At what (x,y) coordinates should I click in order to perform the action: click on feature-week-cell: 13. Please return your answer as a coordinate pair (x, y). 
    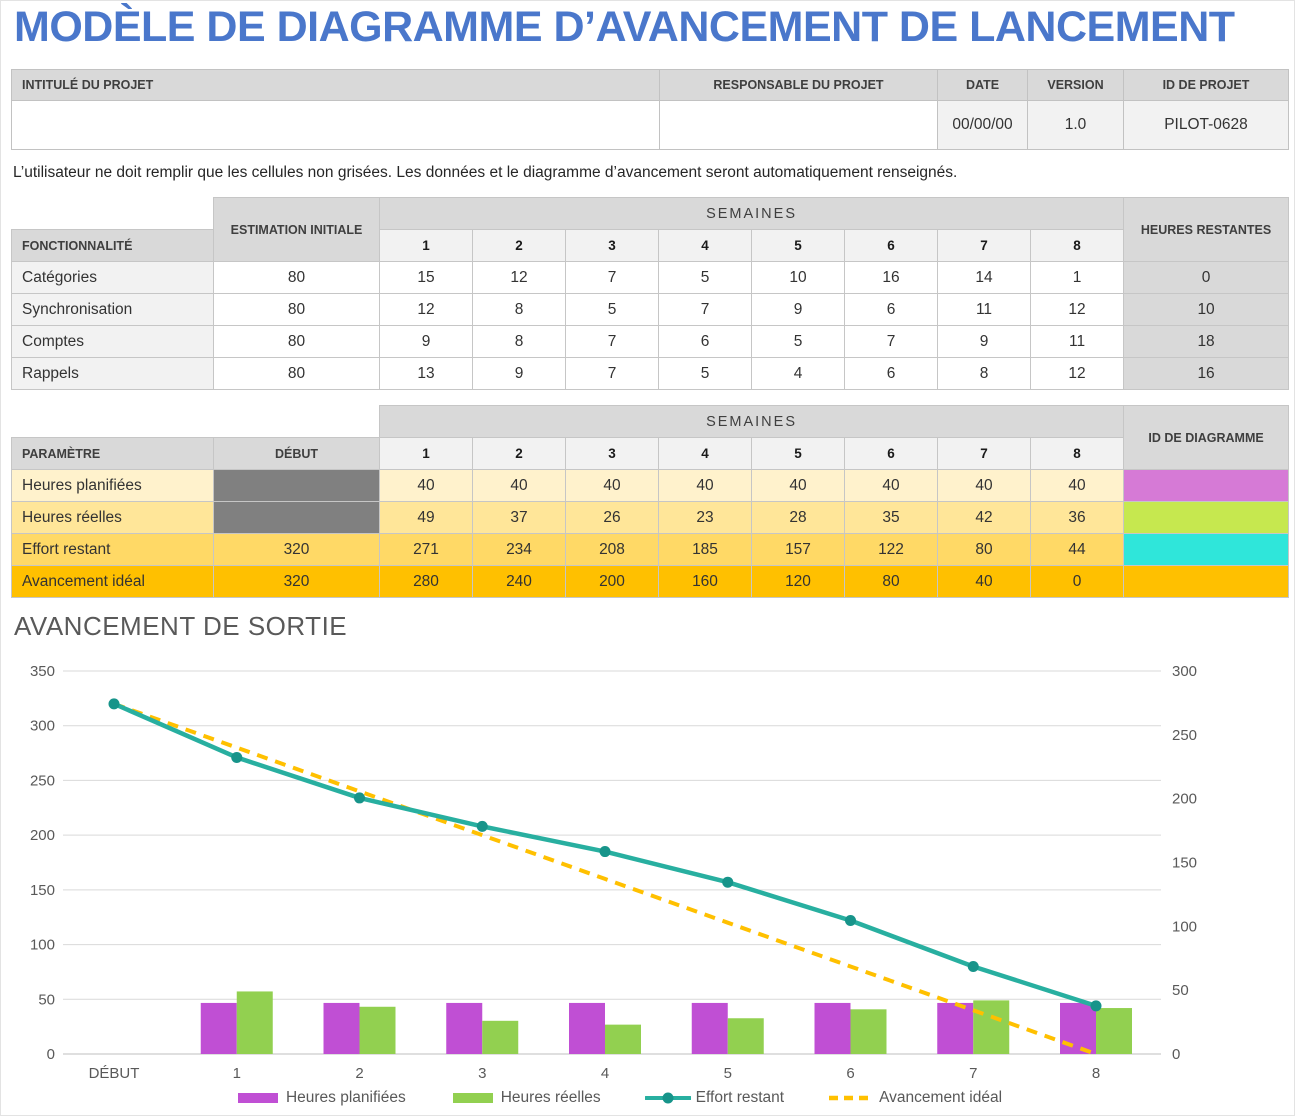
    Looking at the image, I should click on (426, 373).